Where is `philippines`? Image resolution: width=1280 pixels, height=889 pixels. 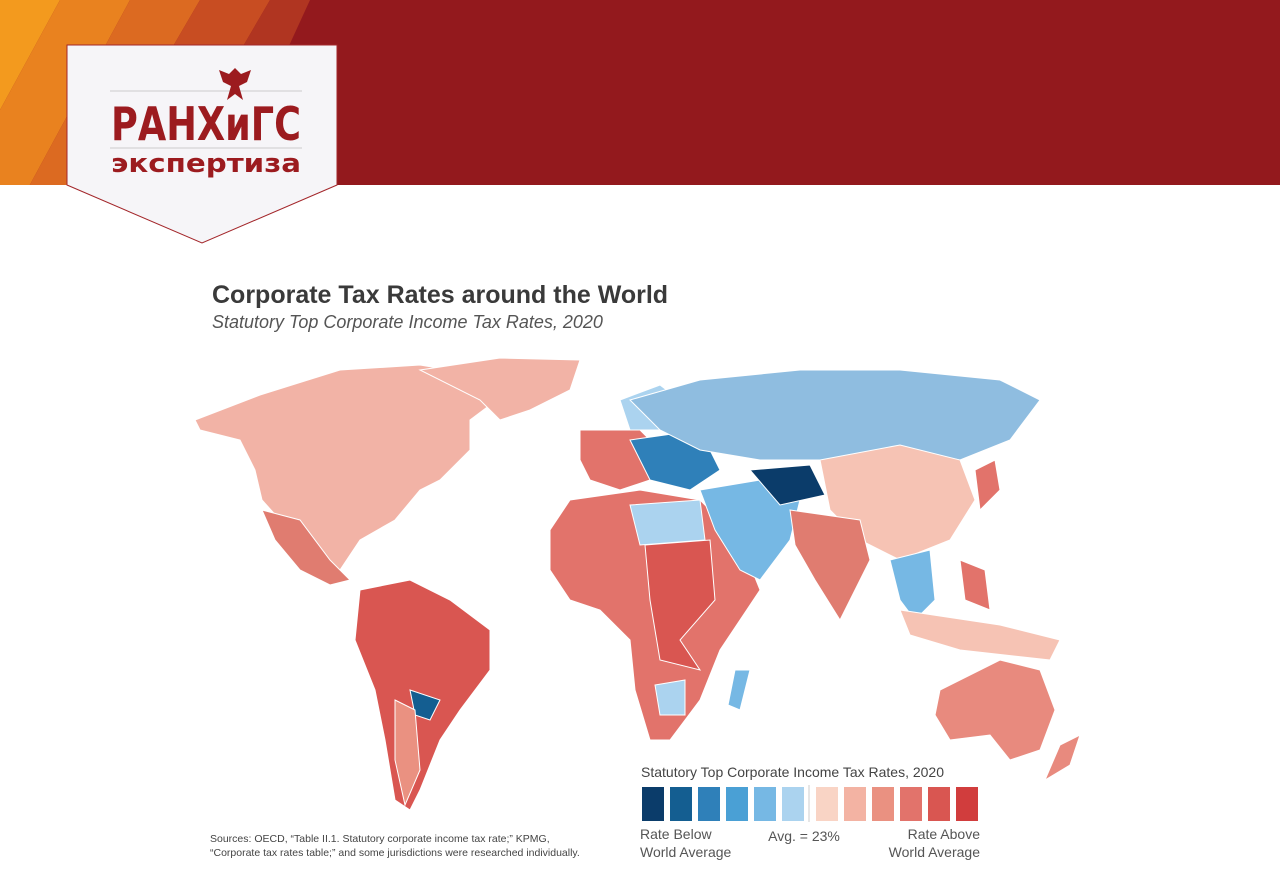 philippines is located at coordinates (975, 585).